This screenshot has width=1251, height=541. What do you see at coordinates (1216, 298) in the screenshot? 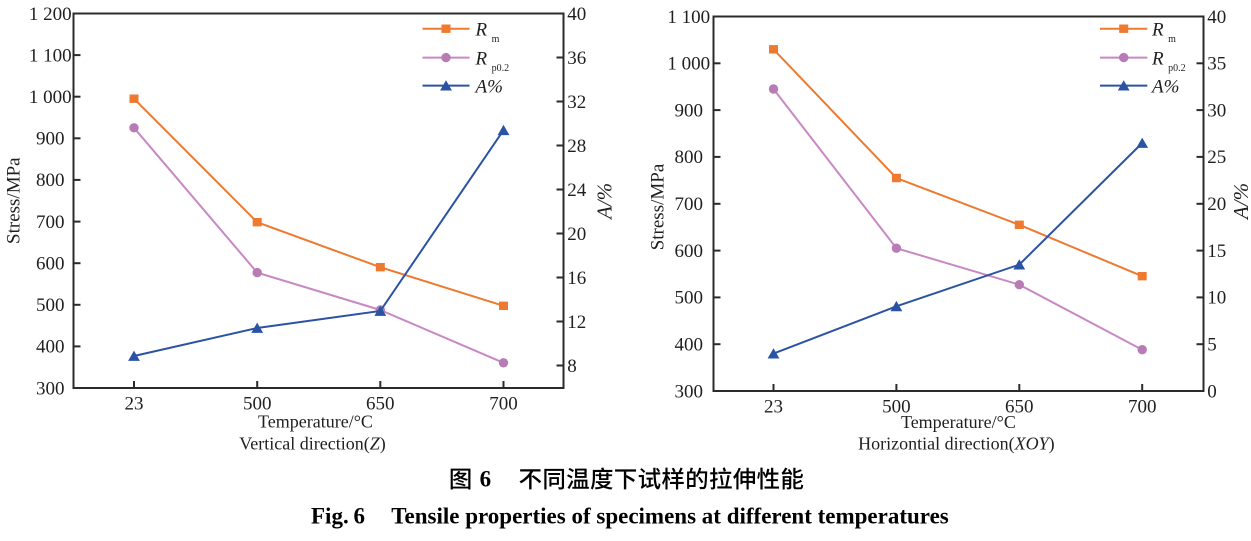
I see `svg-text: 10` at bounding box center [1216, 298].